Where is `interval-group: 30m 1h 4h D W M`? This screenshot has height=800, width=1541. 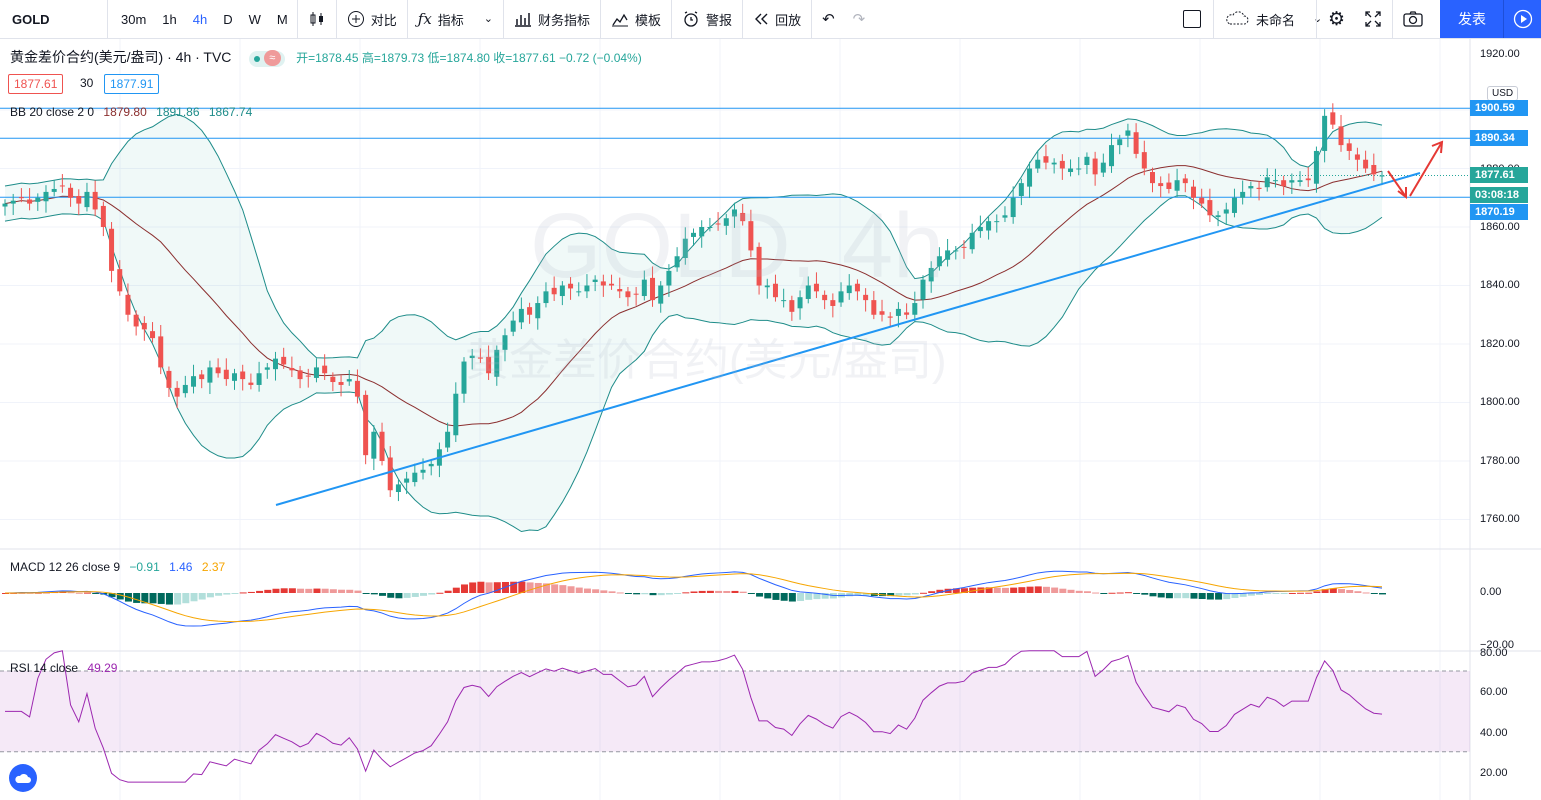 interval-group: 30m 1h 4h D W M is located at coordinates (202, 19).